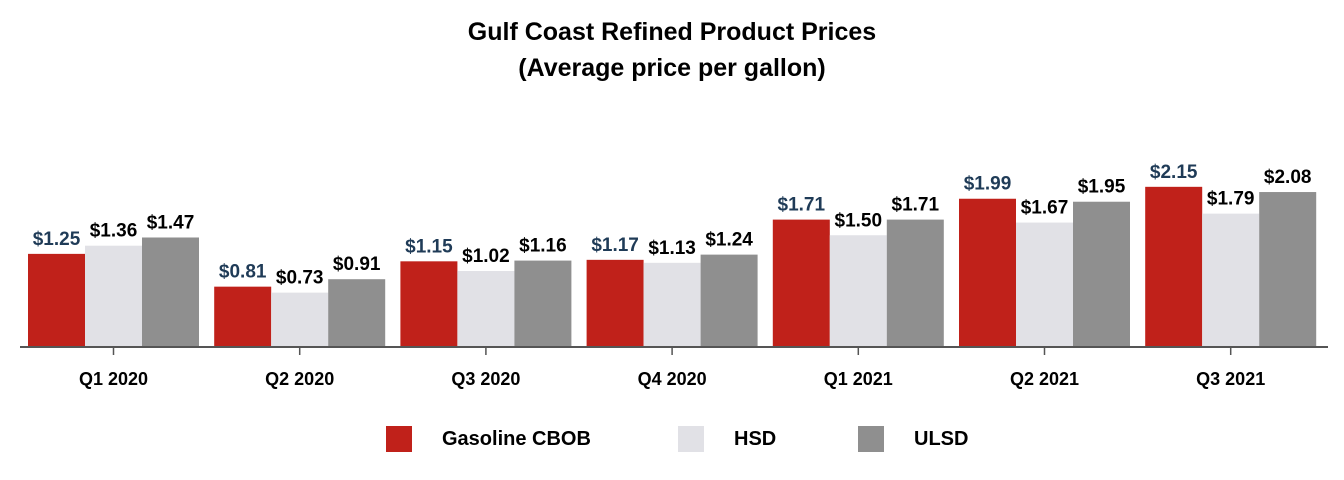 This screenshot has height=480, width=1344. What do you see at coordinates (429, 246) in the screenshot?
I see `data-label-gasoline-cbob-q3-2020: $1.15` at bounding box center [429, 246].